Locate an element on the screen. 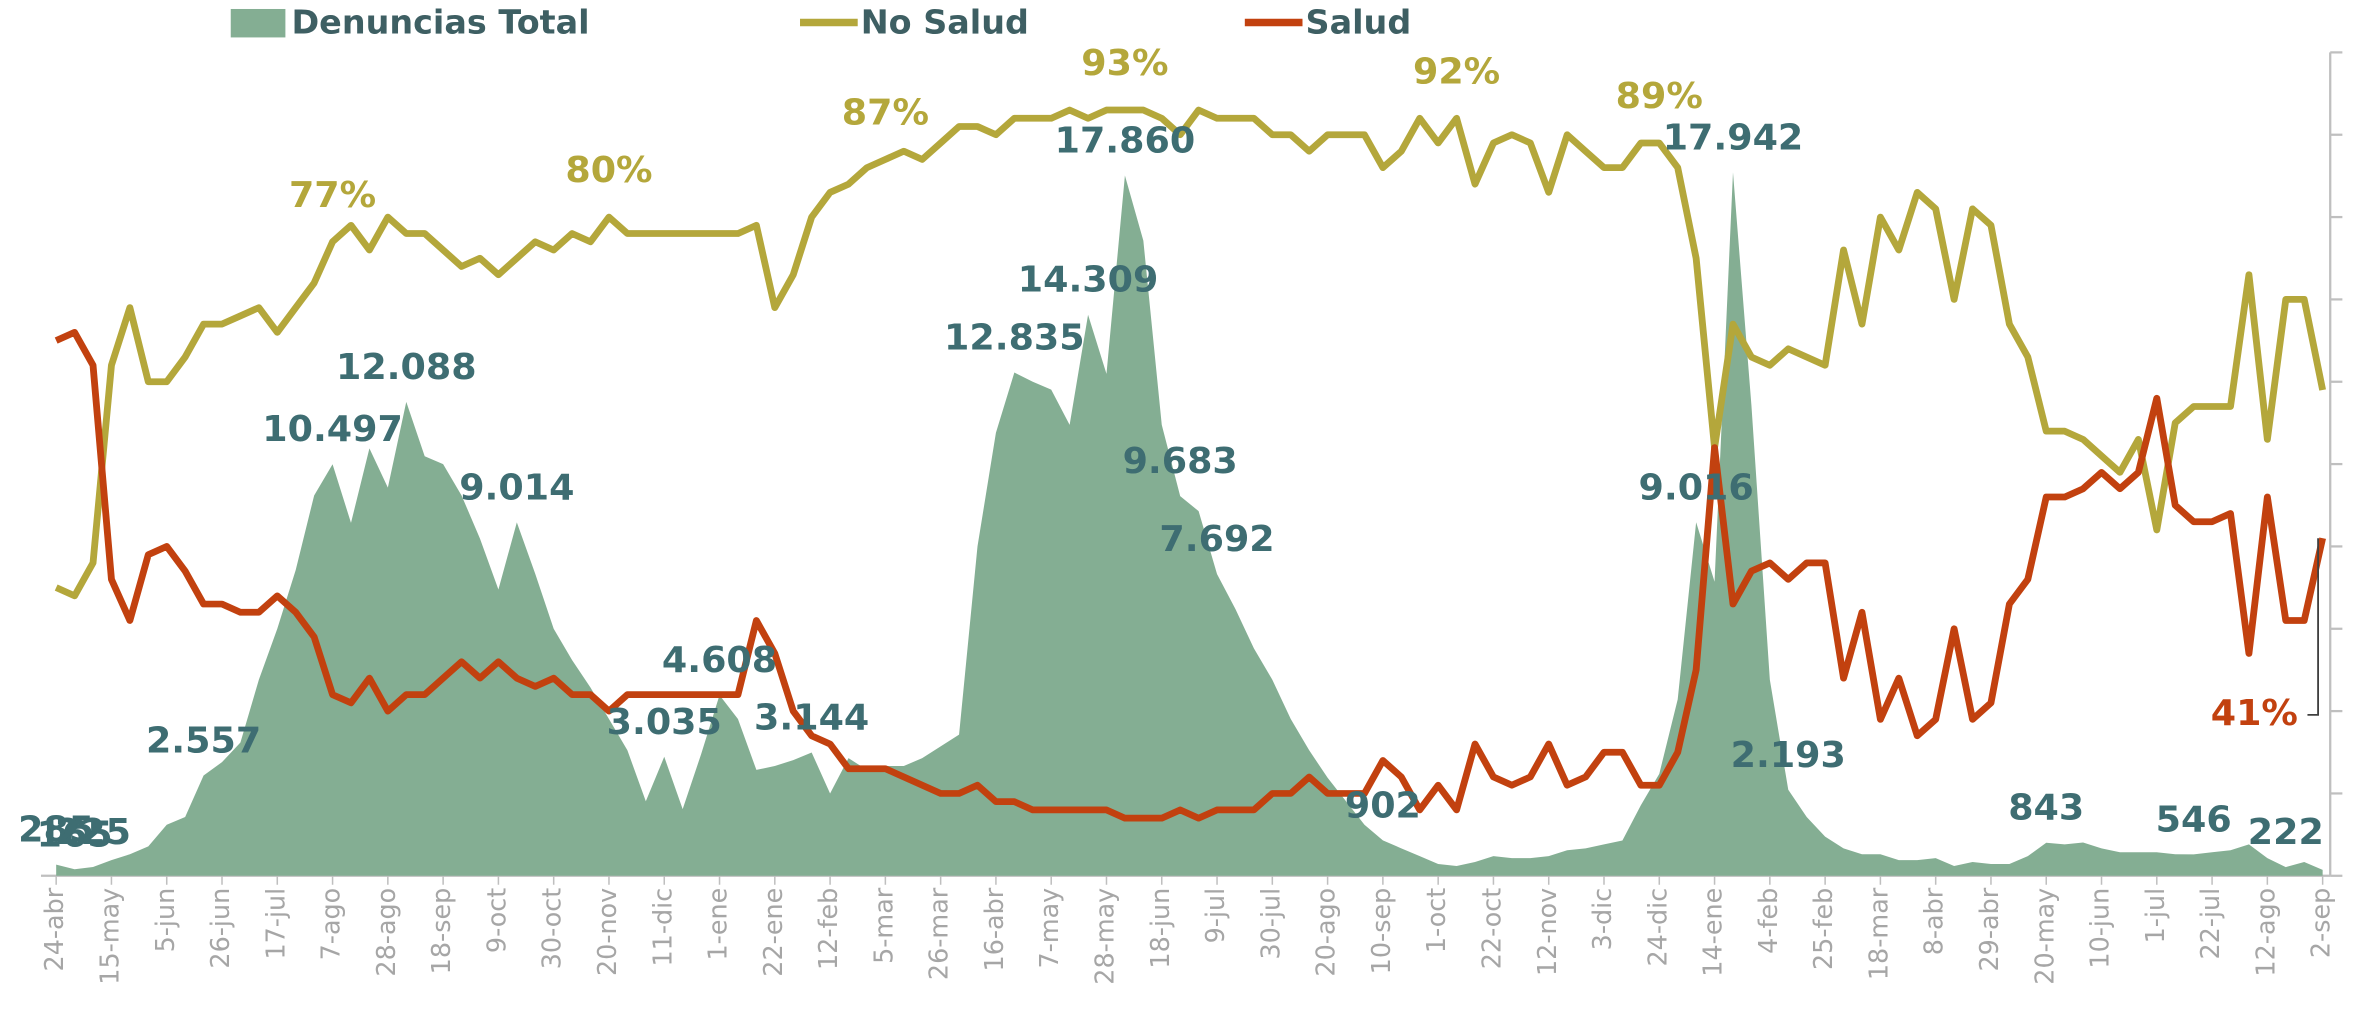  x-tick-label: 16-abr is located at coordinates (995, 929).